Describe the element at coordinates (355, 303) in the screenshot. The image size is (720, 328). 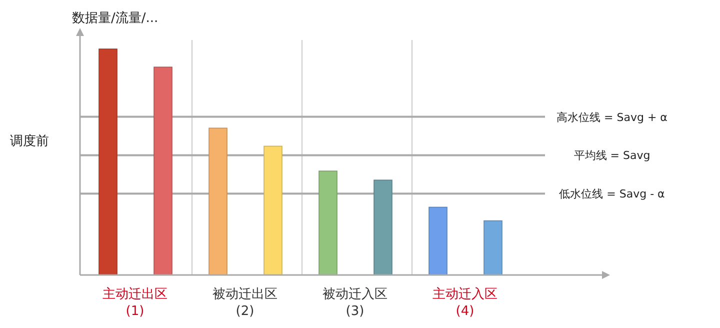
I see `x-tick-label: 被动迁入区 (3)` at that location.